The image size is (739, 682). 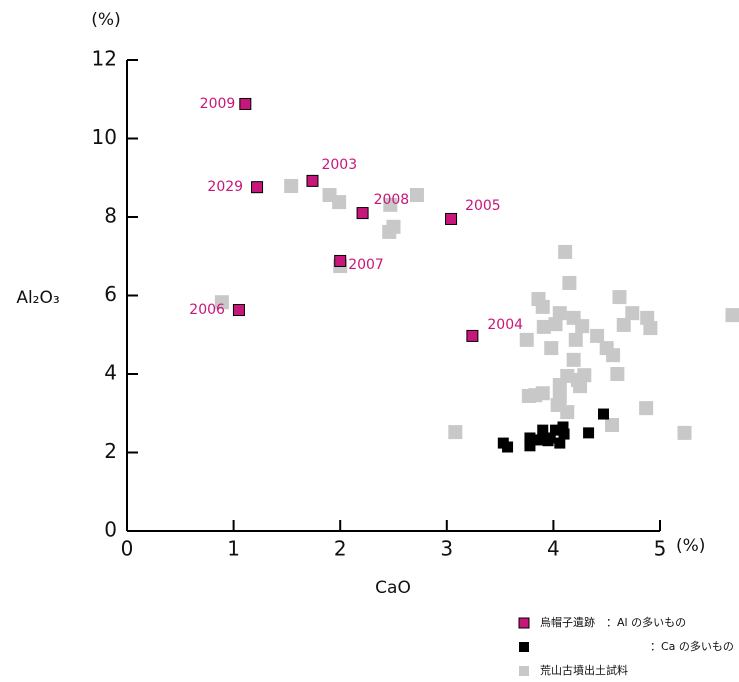 I want to click on x-tick-label: 1, so click(x=233, y=549).